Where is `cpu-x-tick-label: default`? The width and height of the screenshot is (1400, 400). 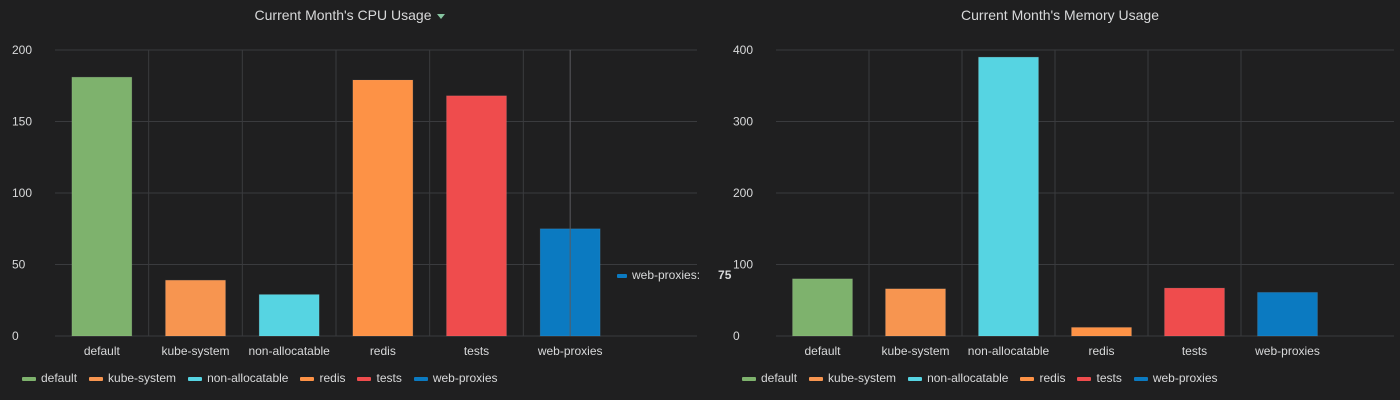 cpu-x-tick-label: default is located at coordinates (102, 351).